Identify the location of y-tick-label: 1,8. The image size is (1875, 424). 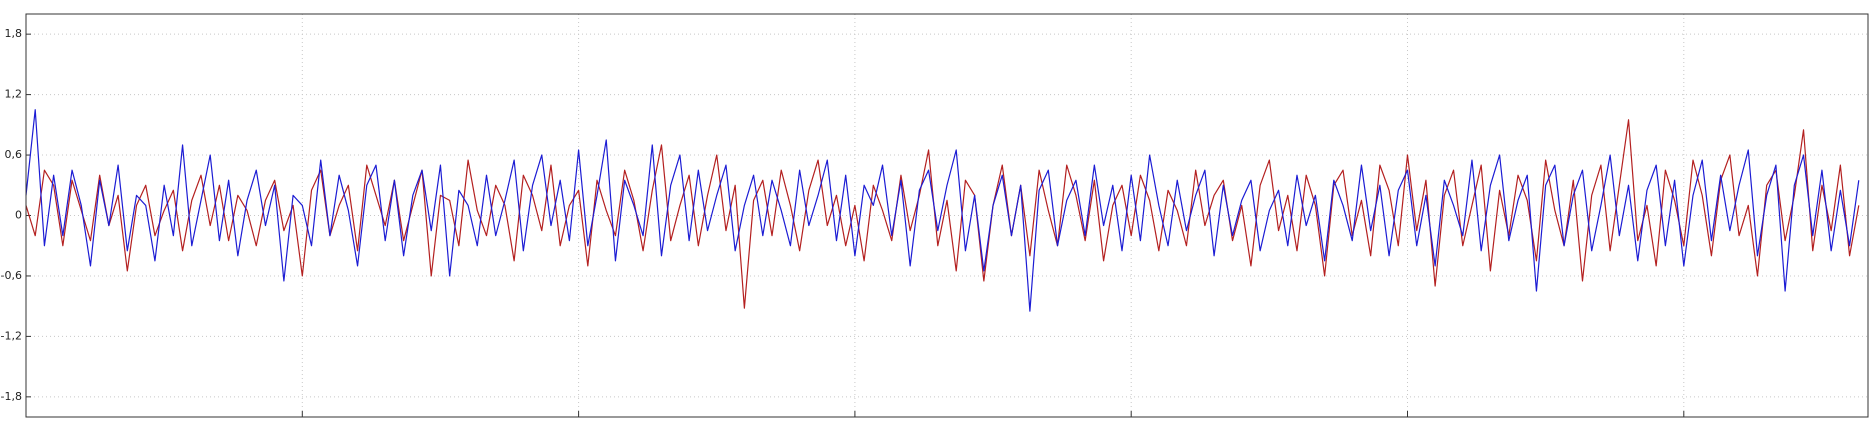
(14, 33).